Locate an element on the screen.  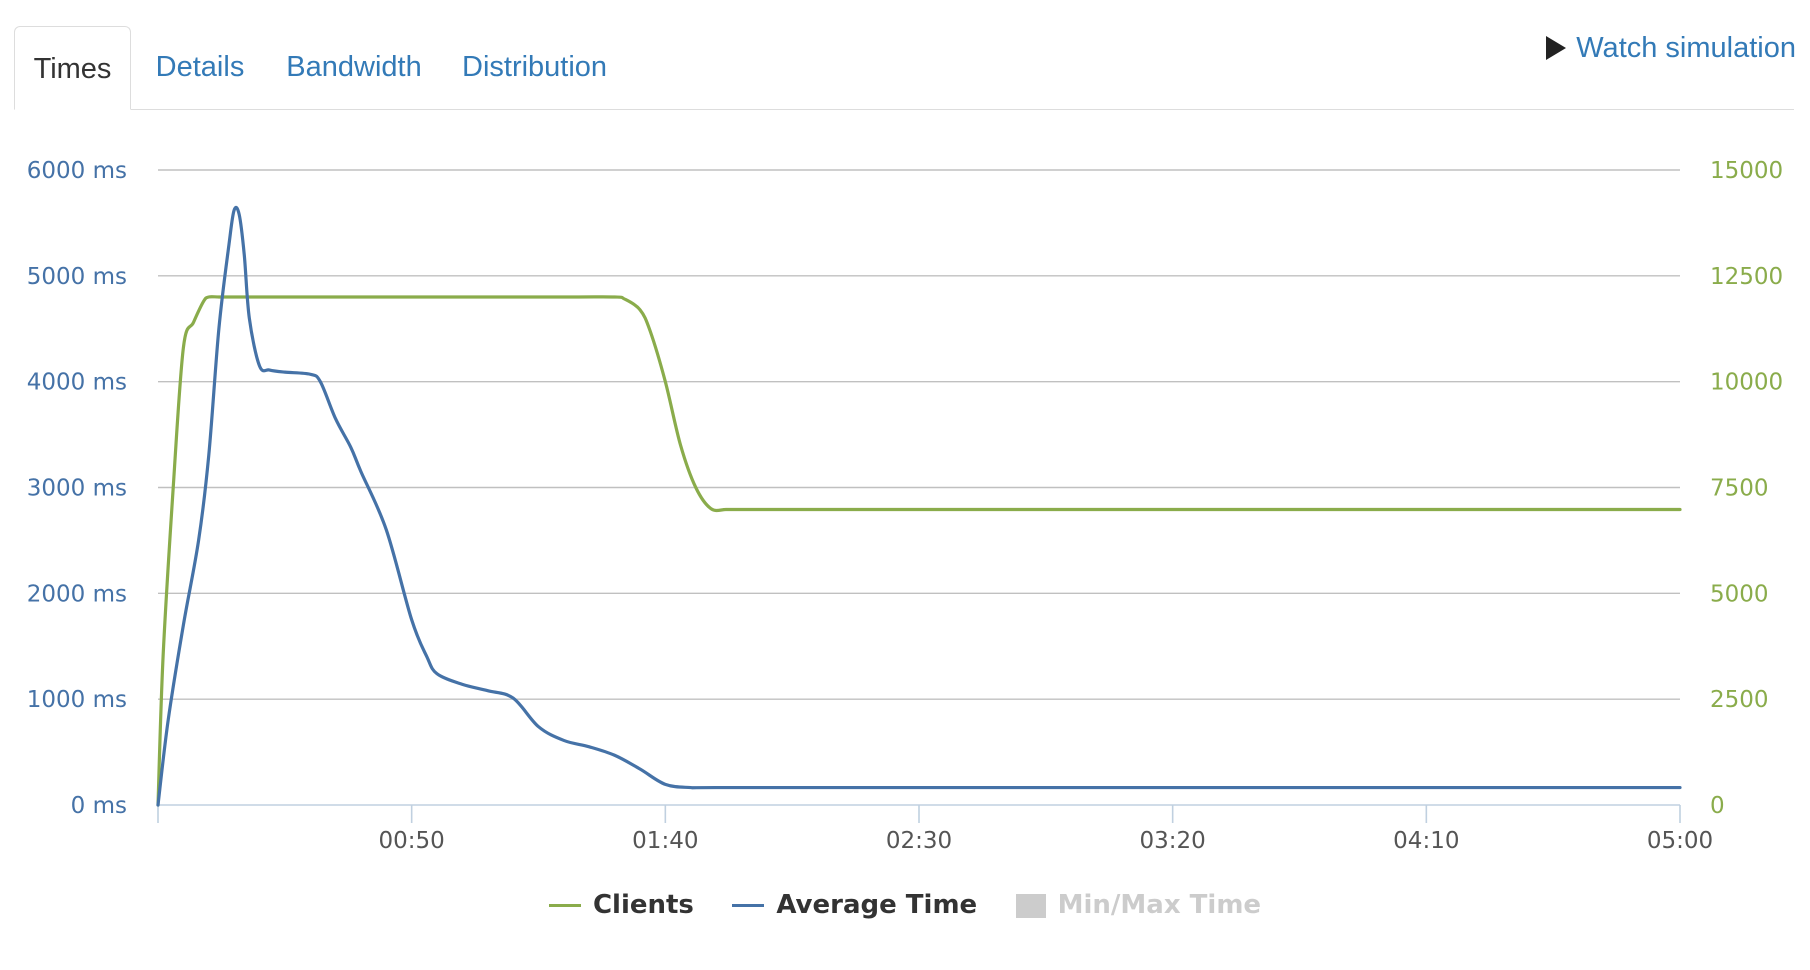
legend-swatch-min-max-time is located at coordinates (1030, 905).